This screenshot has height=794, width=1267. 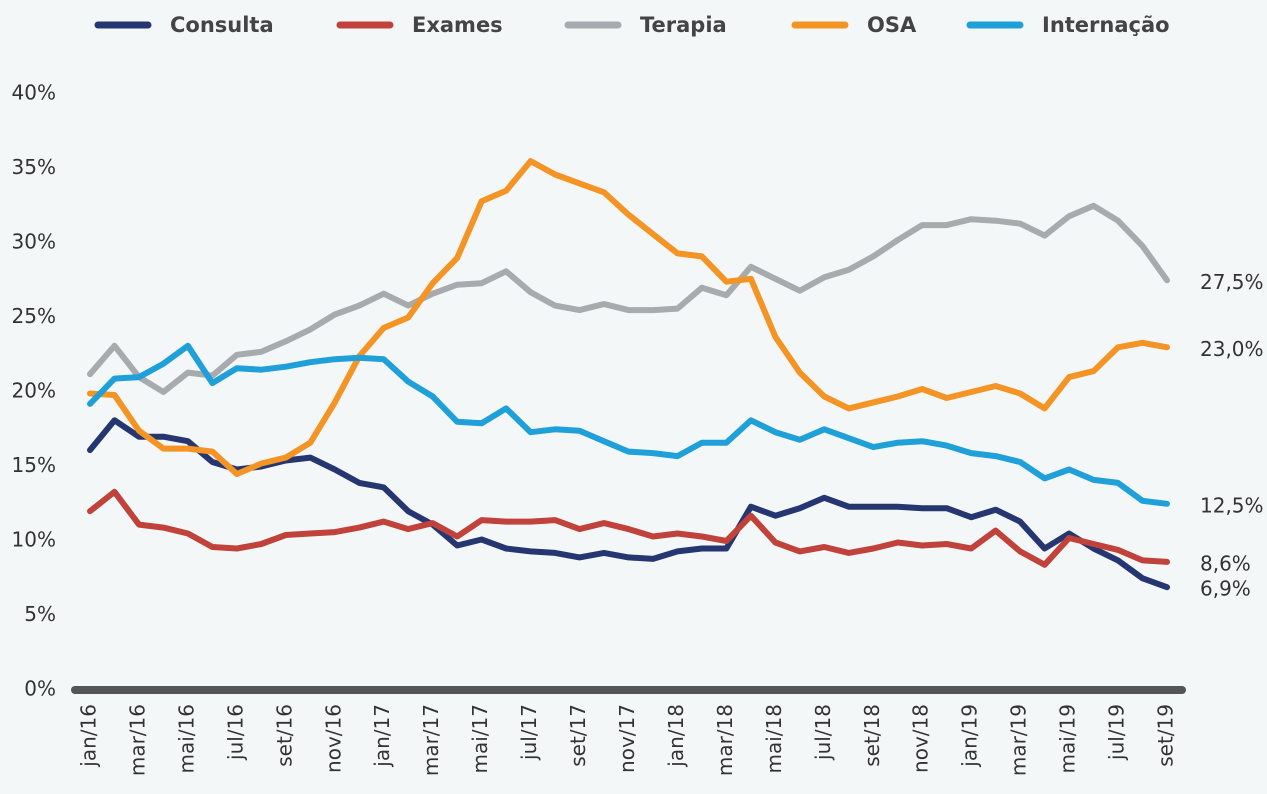 What do you see at coordinates (529, 732) in the screenshot?
I see `x-tick-label: jul/17` at bounding box center [529, 732].